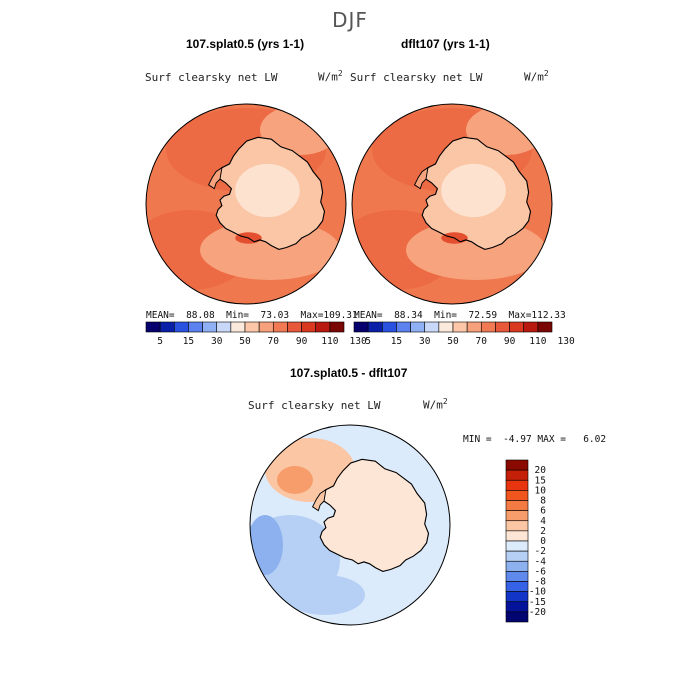 The width and height of the screenshot is (700, 700). Describe the element at coordinates (541, 470) in the screenshot. I see `diff-colorbar-tick-label: 20` at that location.